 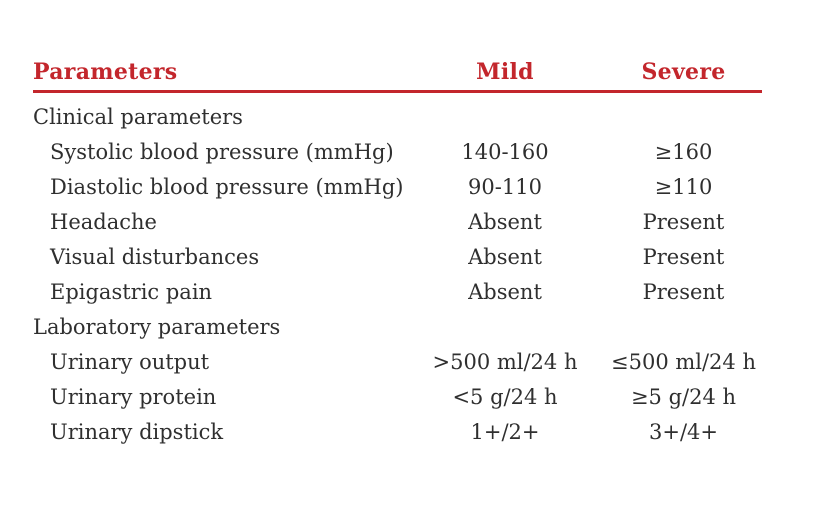 What do you see at coordinates (397, 432) in the screenshot?
I see `table-row: Urinary dipstick 1+/2+ 3+/4+` at bounding box center [397, 432].